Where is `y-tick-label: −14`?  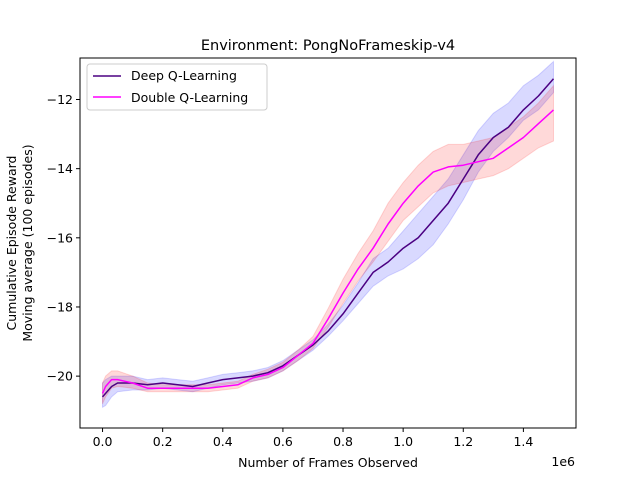 y-tick-label: −14 is located at coordinates (60, 168).